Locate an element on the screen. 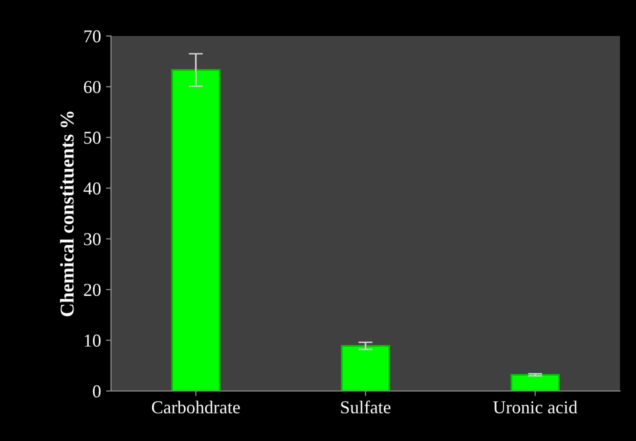 The width and height of the screenshot is (636, 441). x-tick-label: Uronic acid is located at coordinates (535, 407).